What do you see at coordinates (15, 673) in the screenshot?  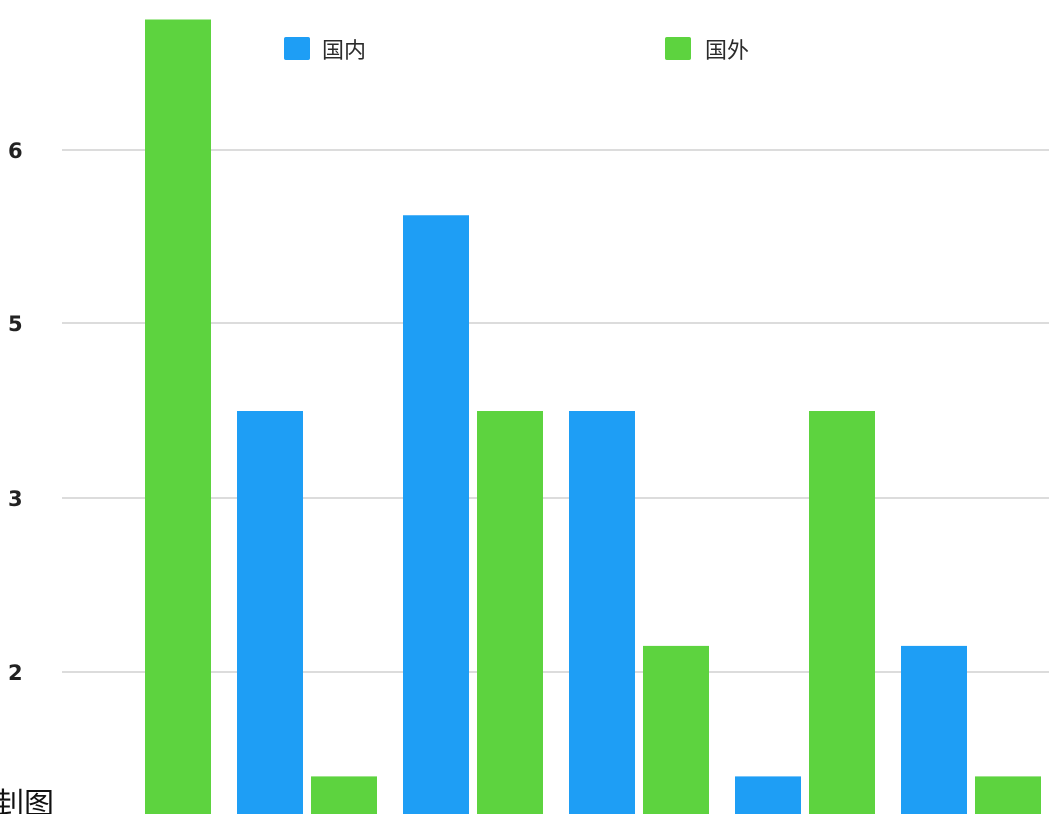 I see `y-tick-label: 2` at bounding box center [15, 673].